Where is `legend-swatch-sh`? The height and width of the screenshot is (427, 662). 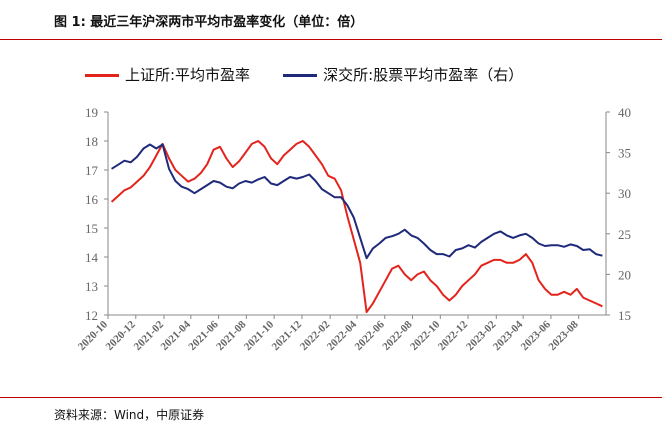 legend-swatch-sh is located at coordinates (102, 75).